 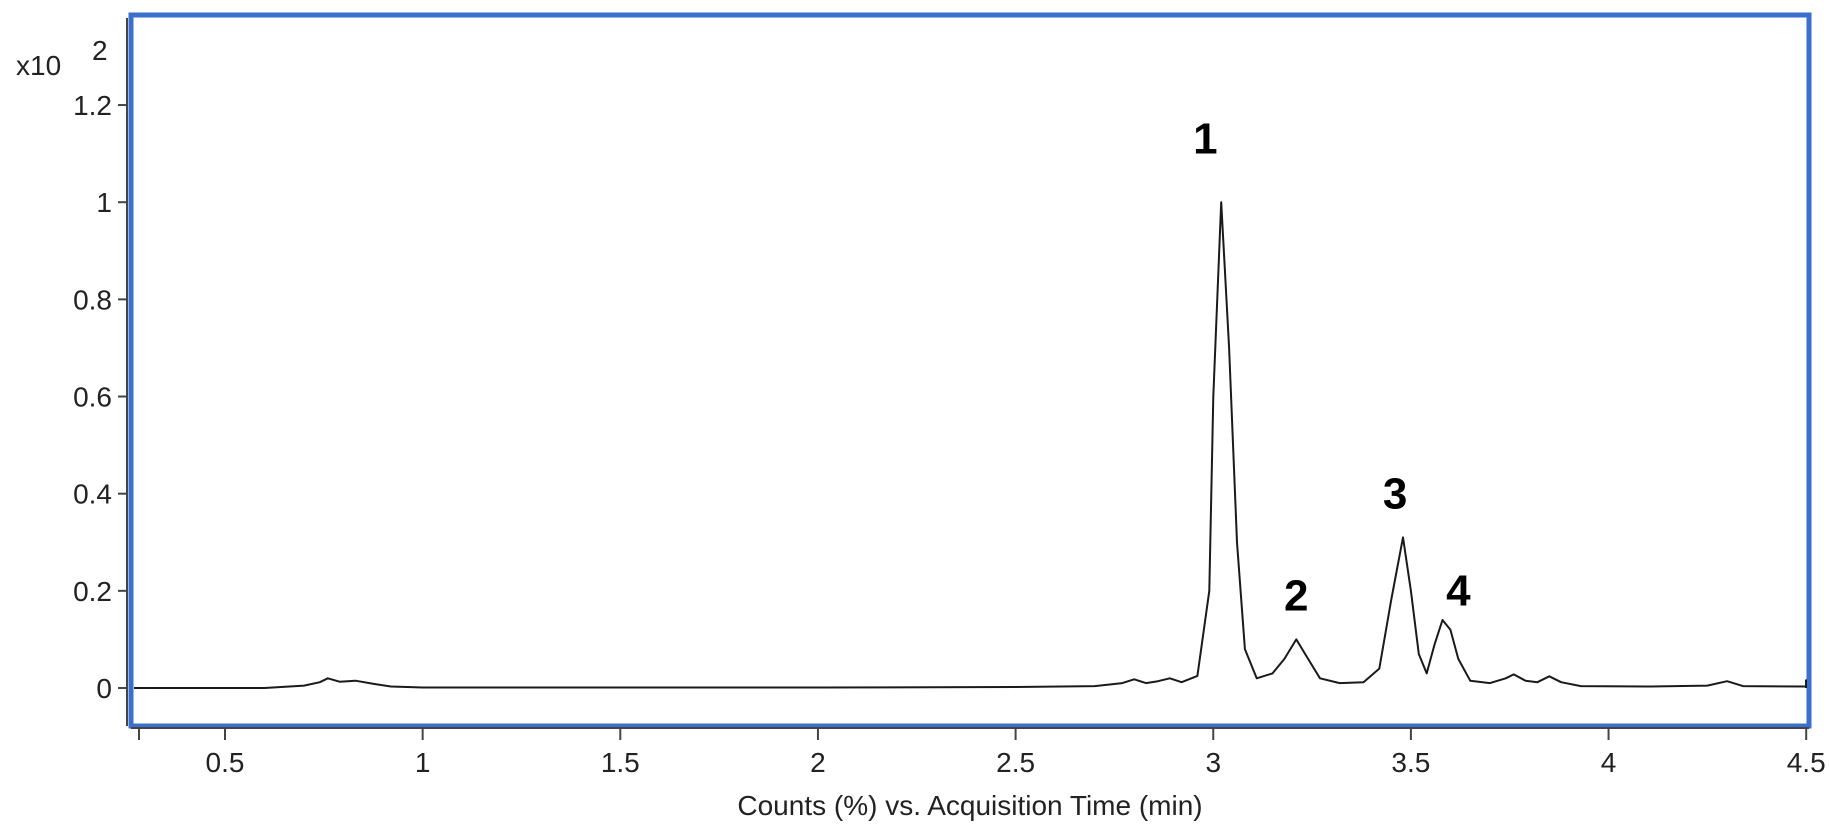 I want to click on y-axis-ticks: 0 0.2 0.4 0.6 0.8 1 1.2, so click(x=100, y=397).